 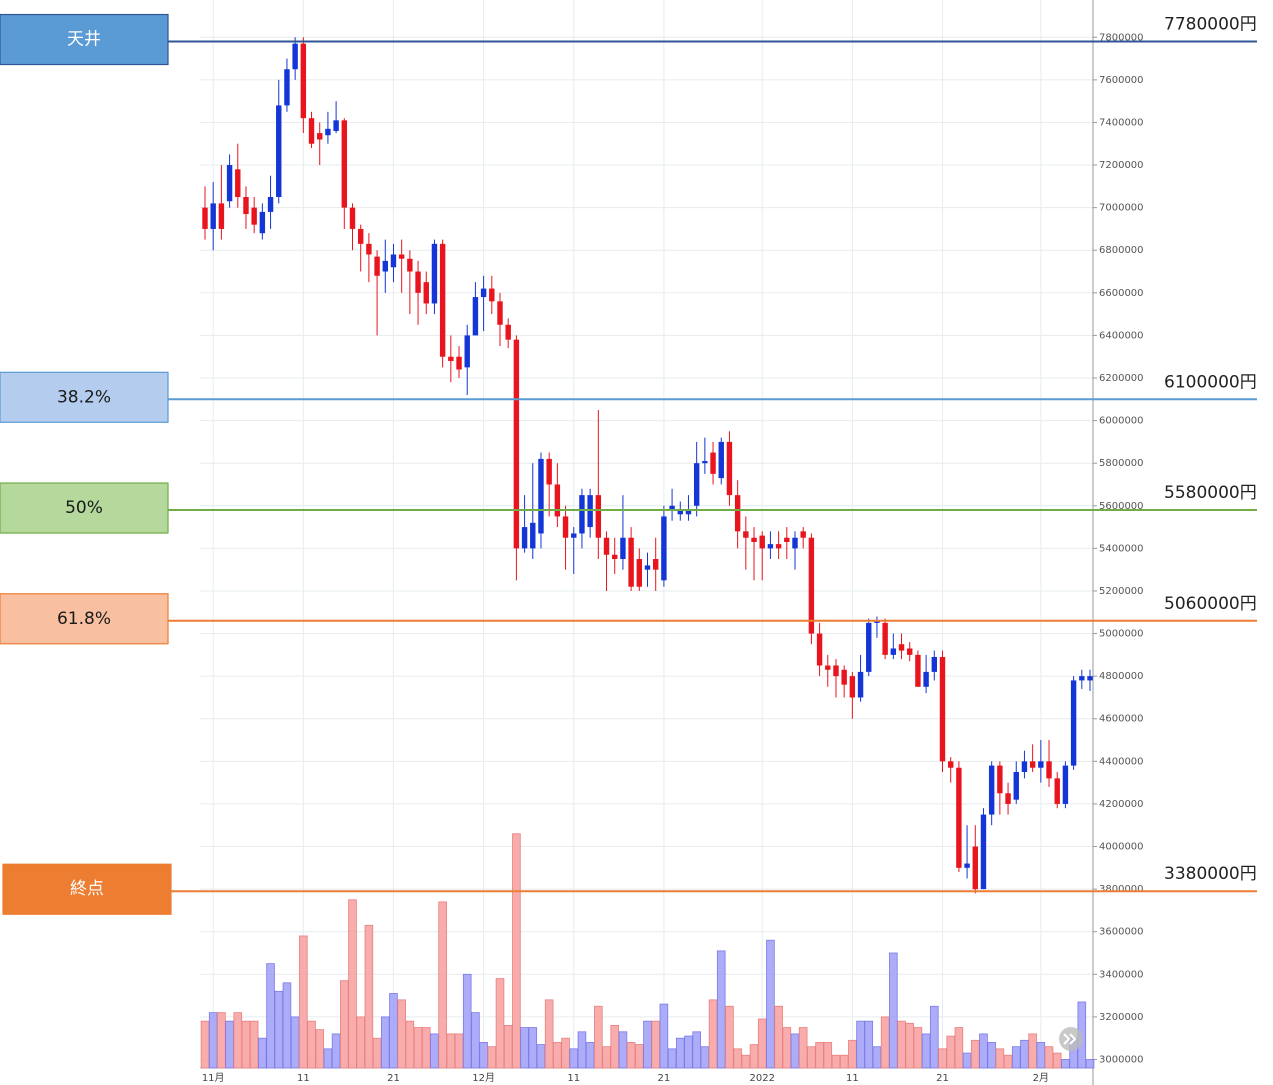 What do you see at coordinates (84, 39) in the screenshot?
I see `level-box` at bounding box center [84, 39].